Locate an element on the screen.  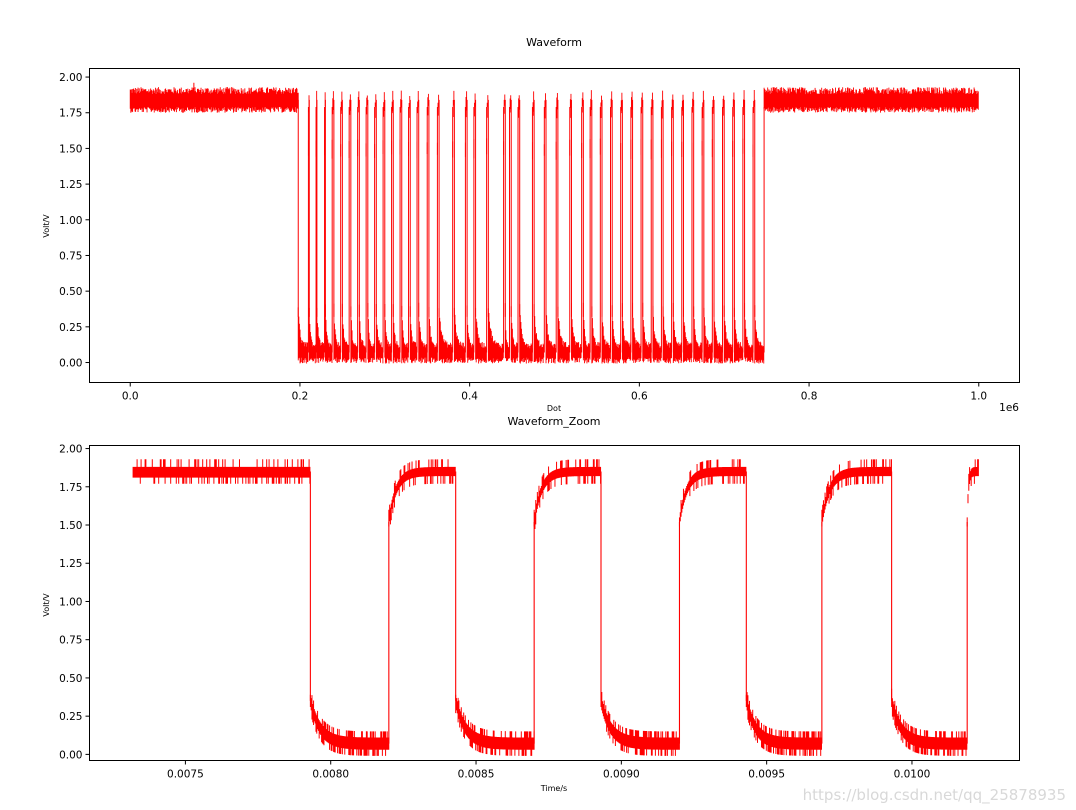
x-tick-label: 0.0095 is located at coordinates (766, 775).